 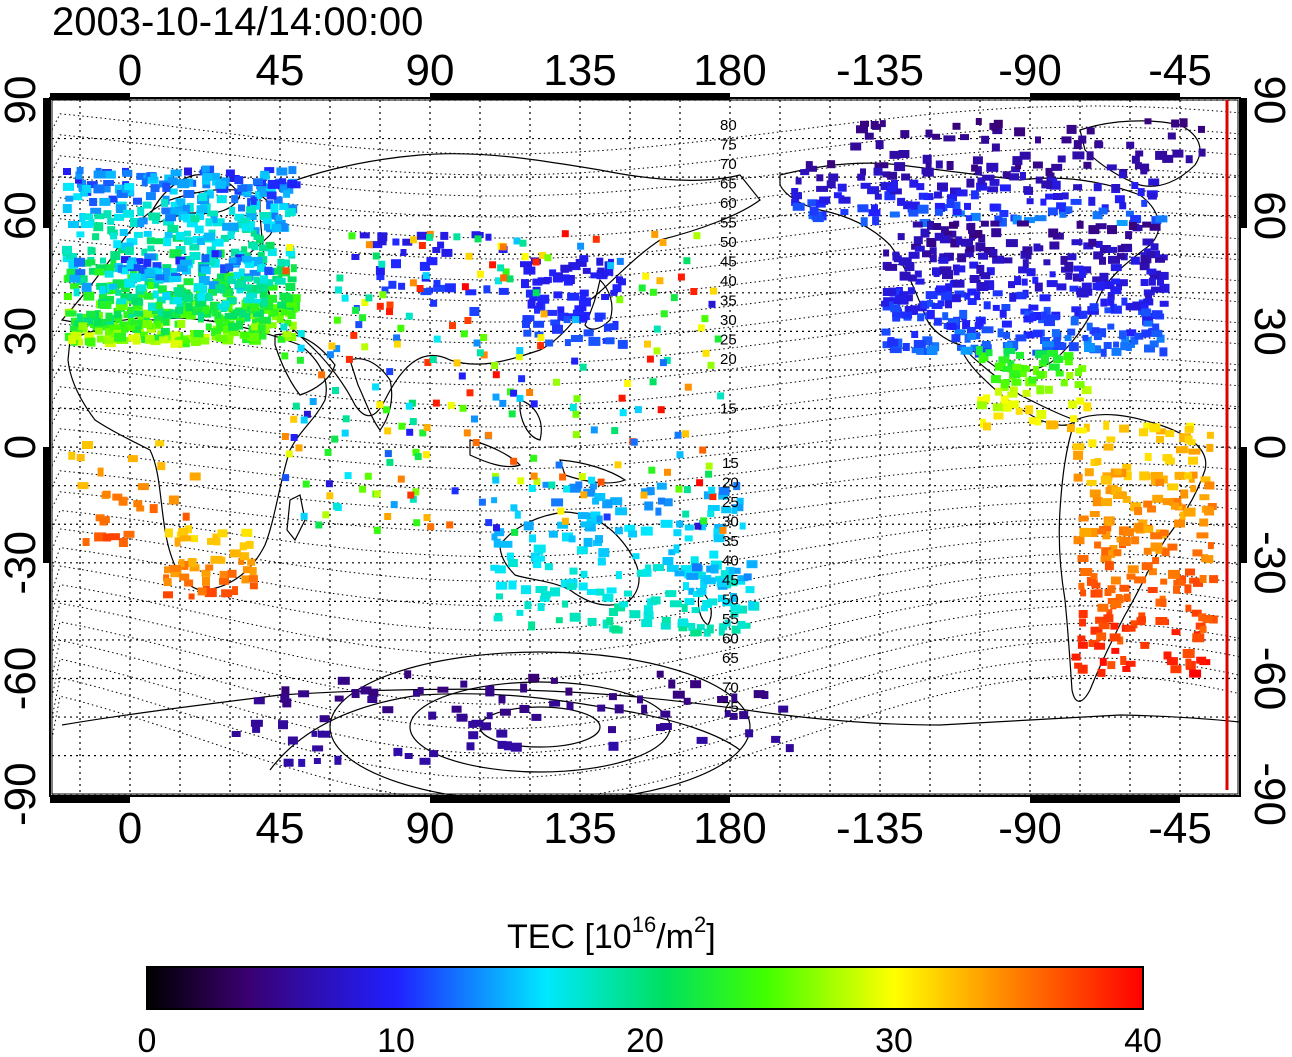 I want to click on axis-tick-label: -60, so click(x=22, y=679).